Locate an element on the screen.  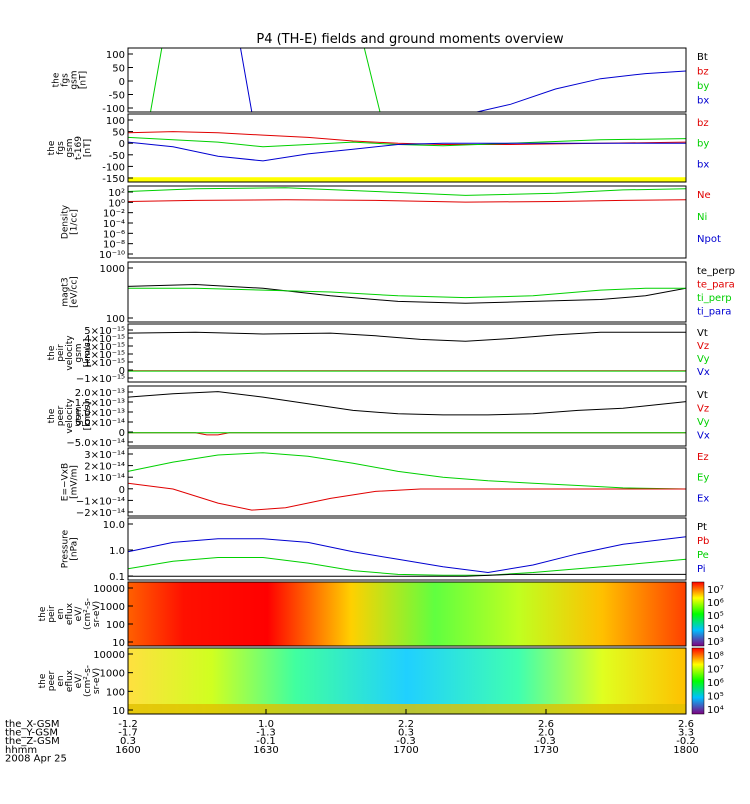
y-axis-label-line: eflux is located at coordinates (70, 613).